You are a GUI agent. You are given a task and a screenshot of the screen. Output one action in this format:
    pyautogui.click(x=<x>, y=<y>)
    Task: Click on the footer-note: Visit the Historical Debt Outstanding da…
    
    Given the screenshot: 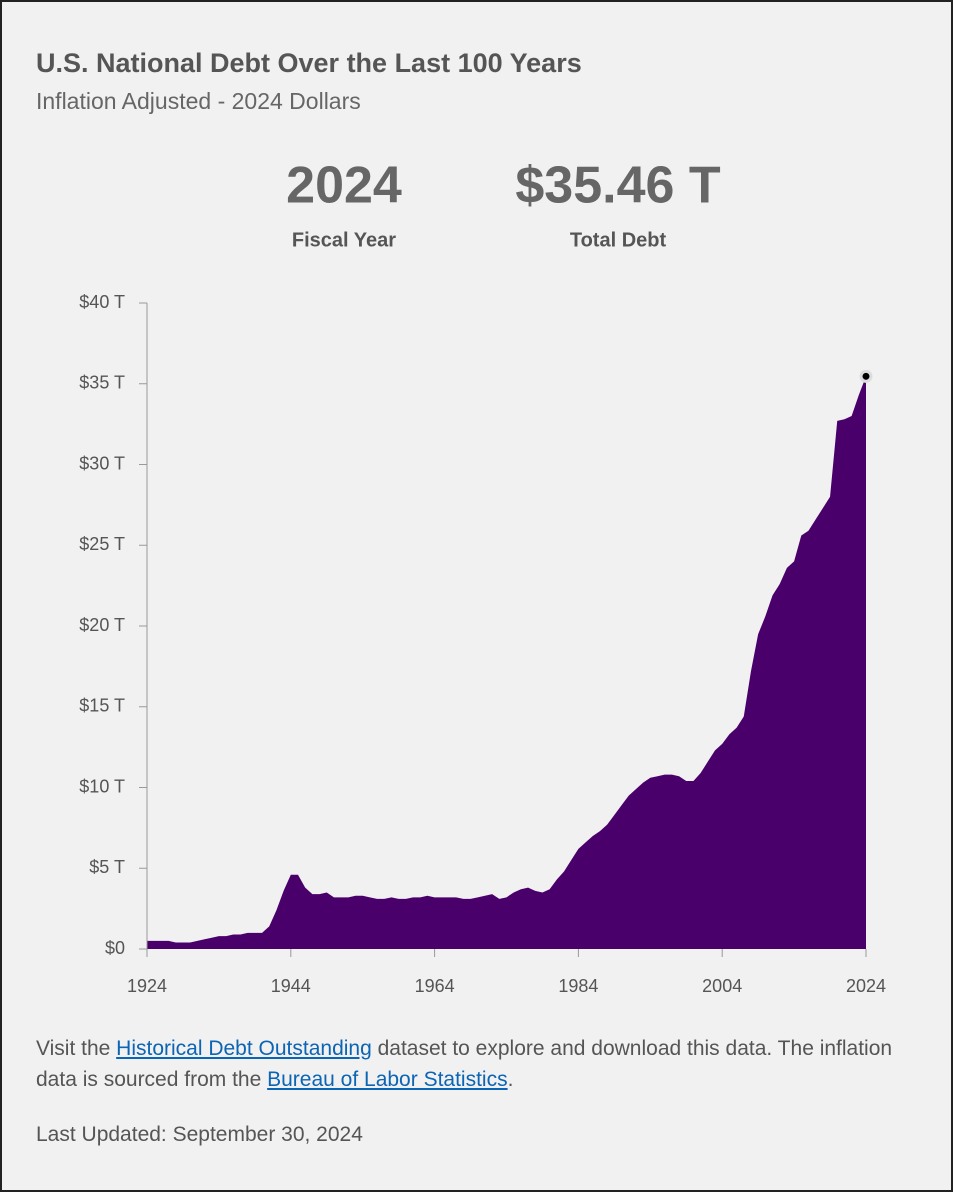 What is the action you would take?
    pyautogui.click(x=476, y=1064)
    